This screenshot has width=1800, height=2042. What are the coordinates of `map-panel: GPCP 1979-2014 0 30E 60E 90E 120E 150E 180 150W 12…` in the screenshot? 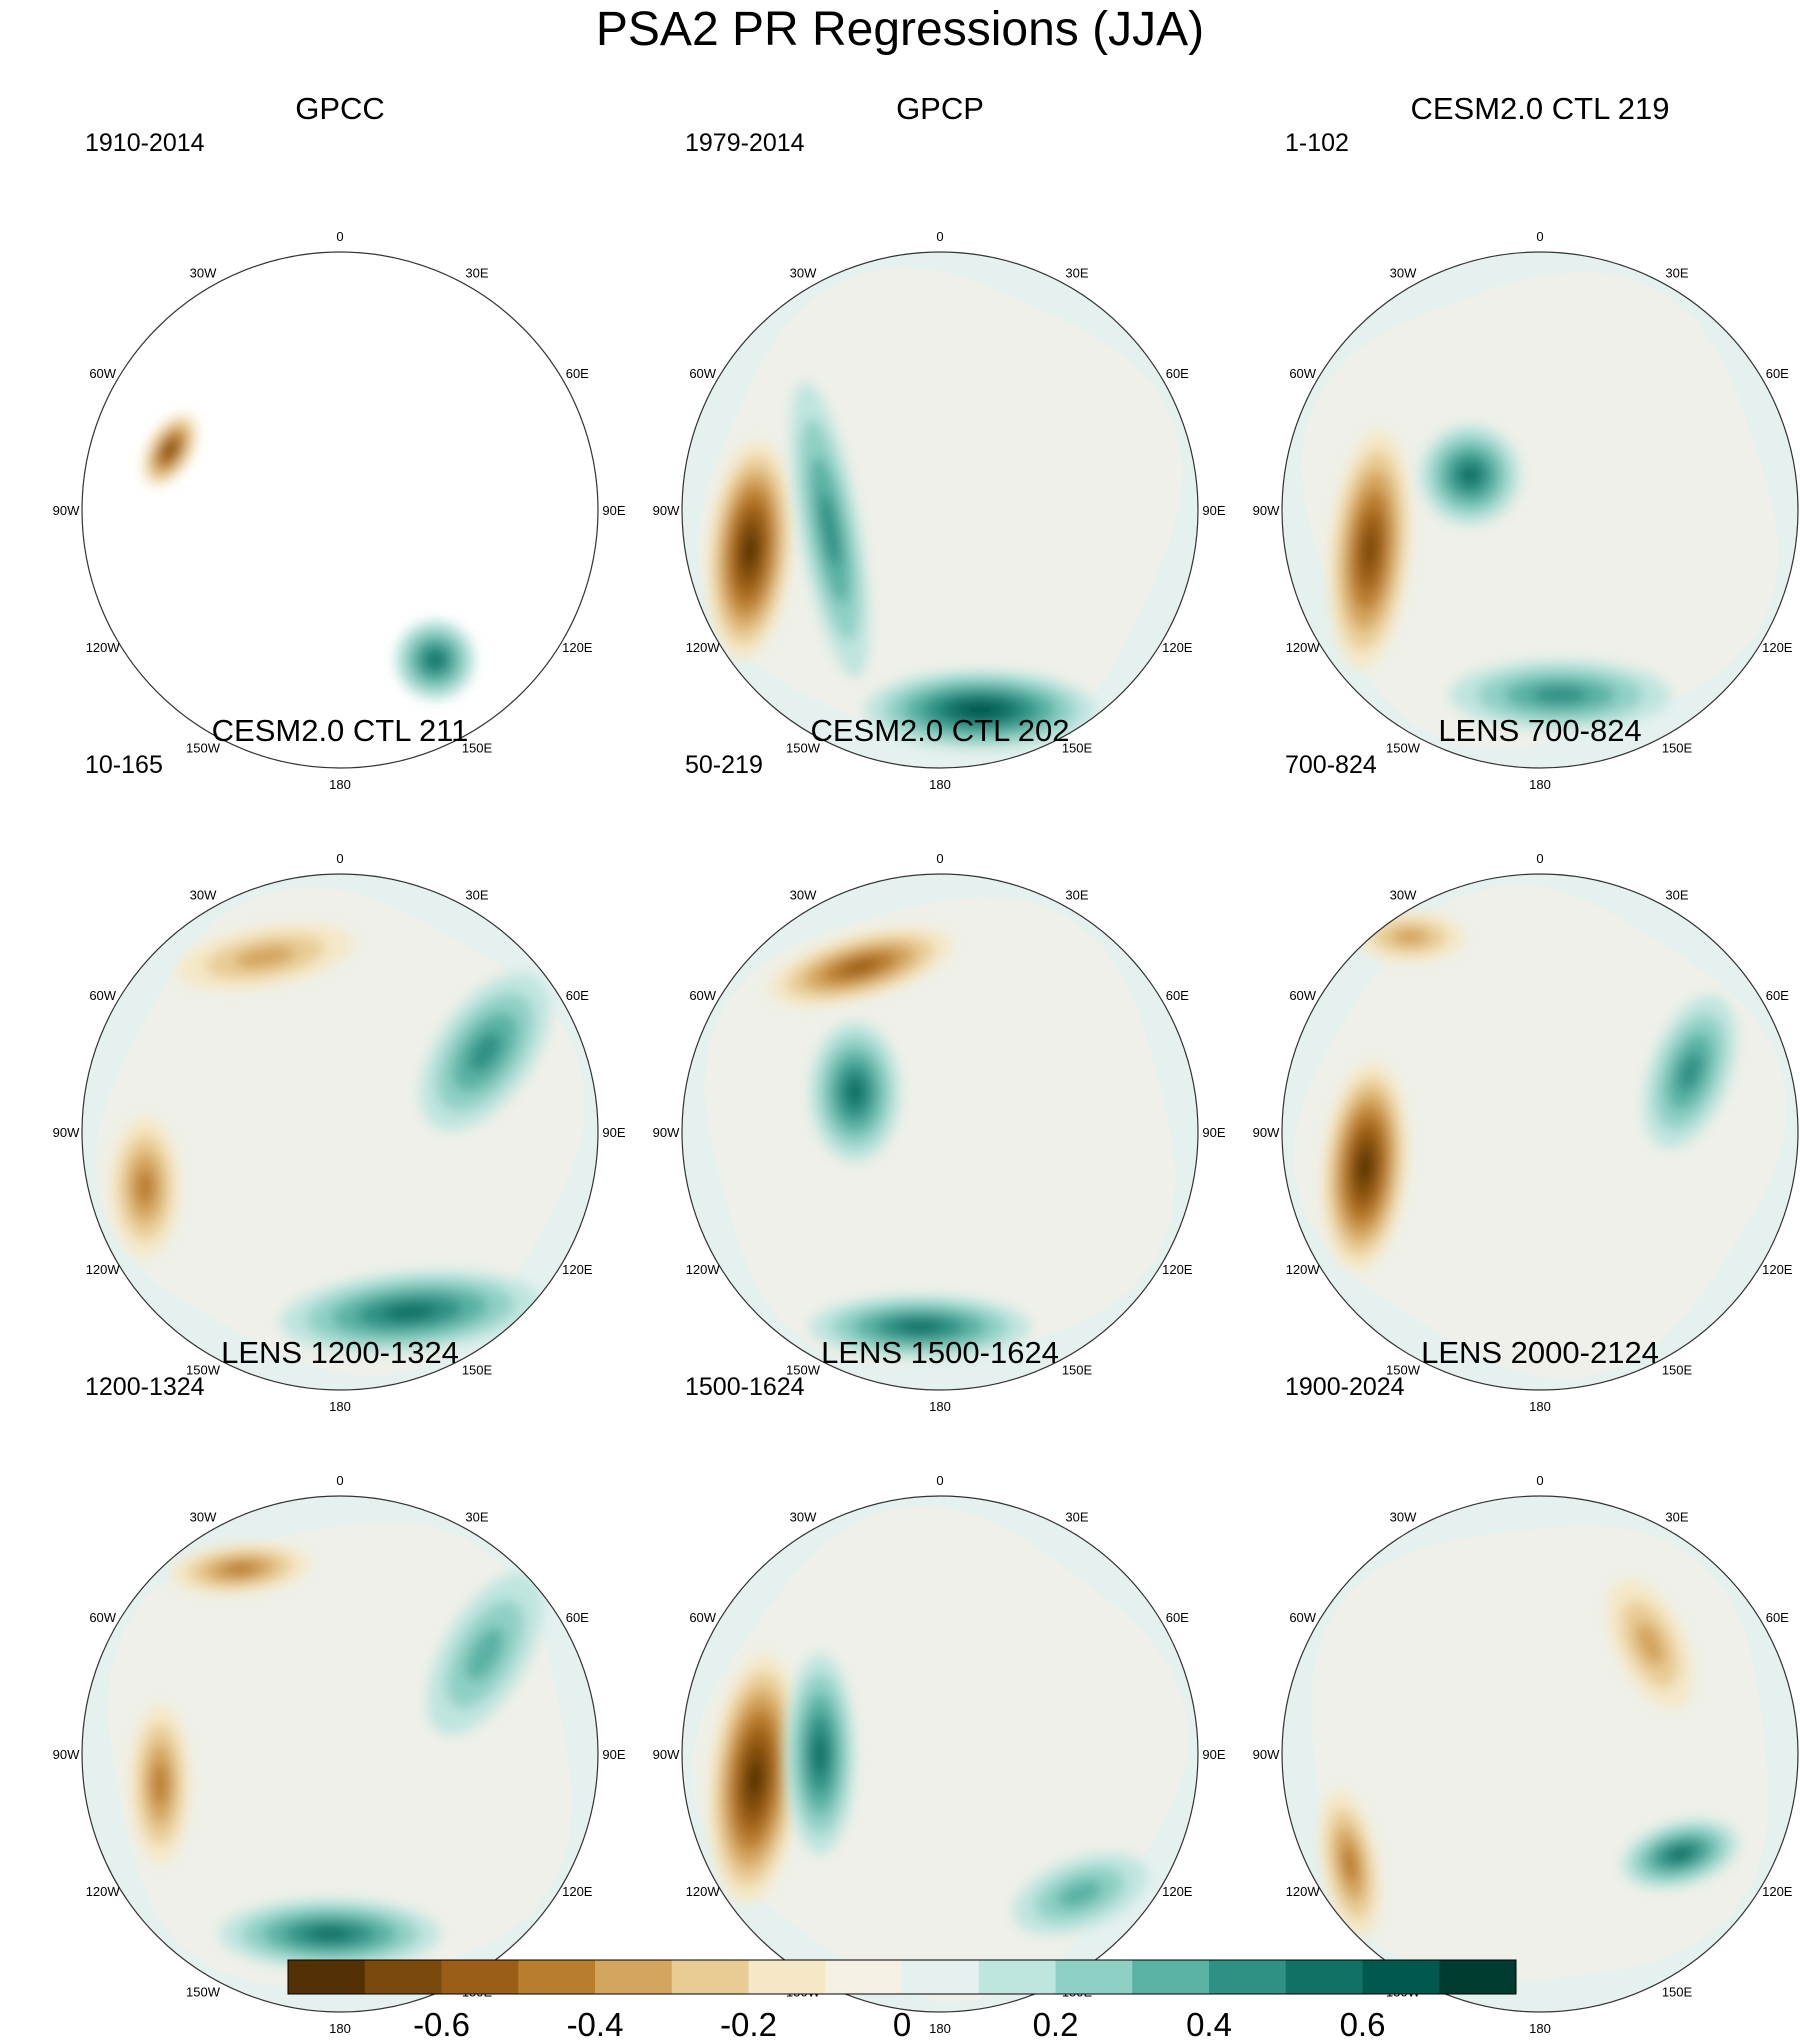 It's located at (940, 441).